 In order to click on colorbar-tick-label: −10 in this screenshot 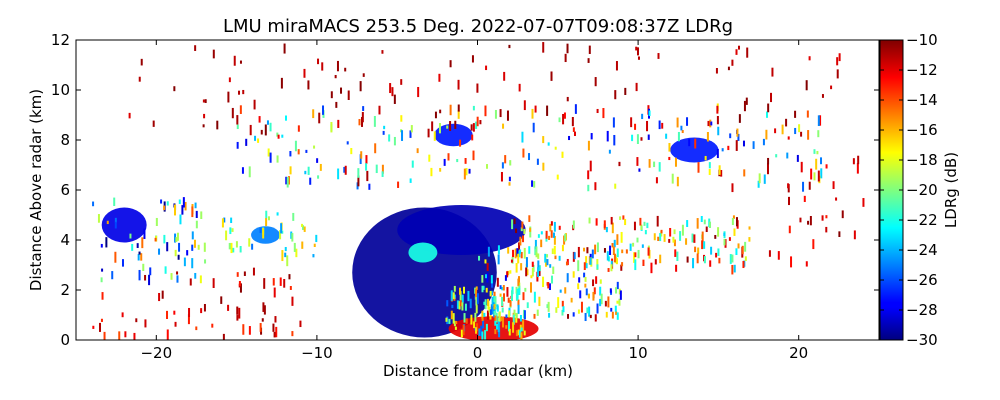, I will do `click(922, 40)`.